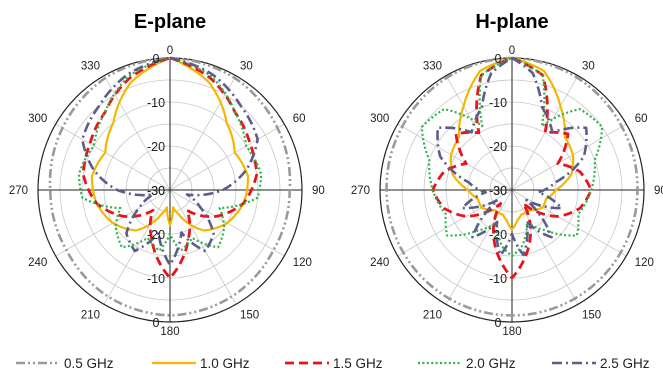 Image resolution: width=663 pixels, height=377 pixels. Describe the element at coordinates (625, 363) in the screenshot. I see `legend-label: 2.5 GHz` at that location.